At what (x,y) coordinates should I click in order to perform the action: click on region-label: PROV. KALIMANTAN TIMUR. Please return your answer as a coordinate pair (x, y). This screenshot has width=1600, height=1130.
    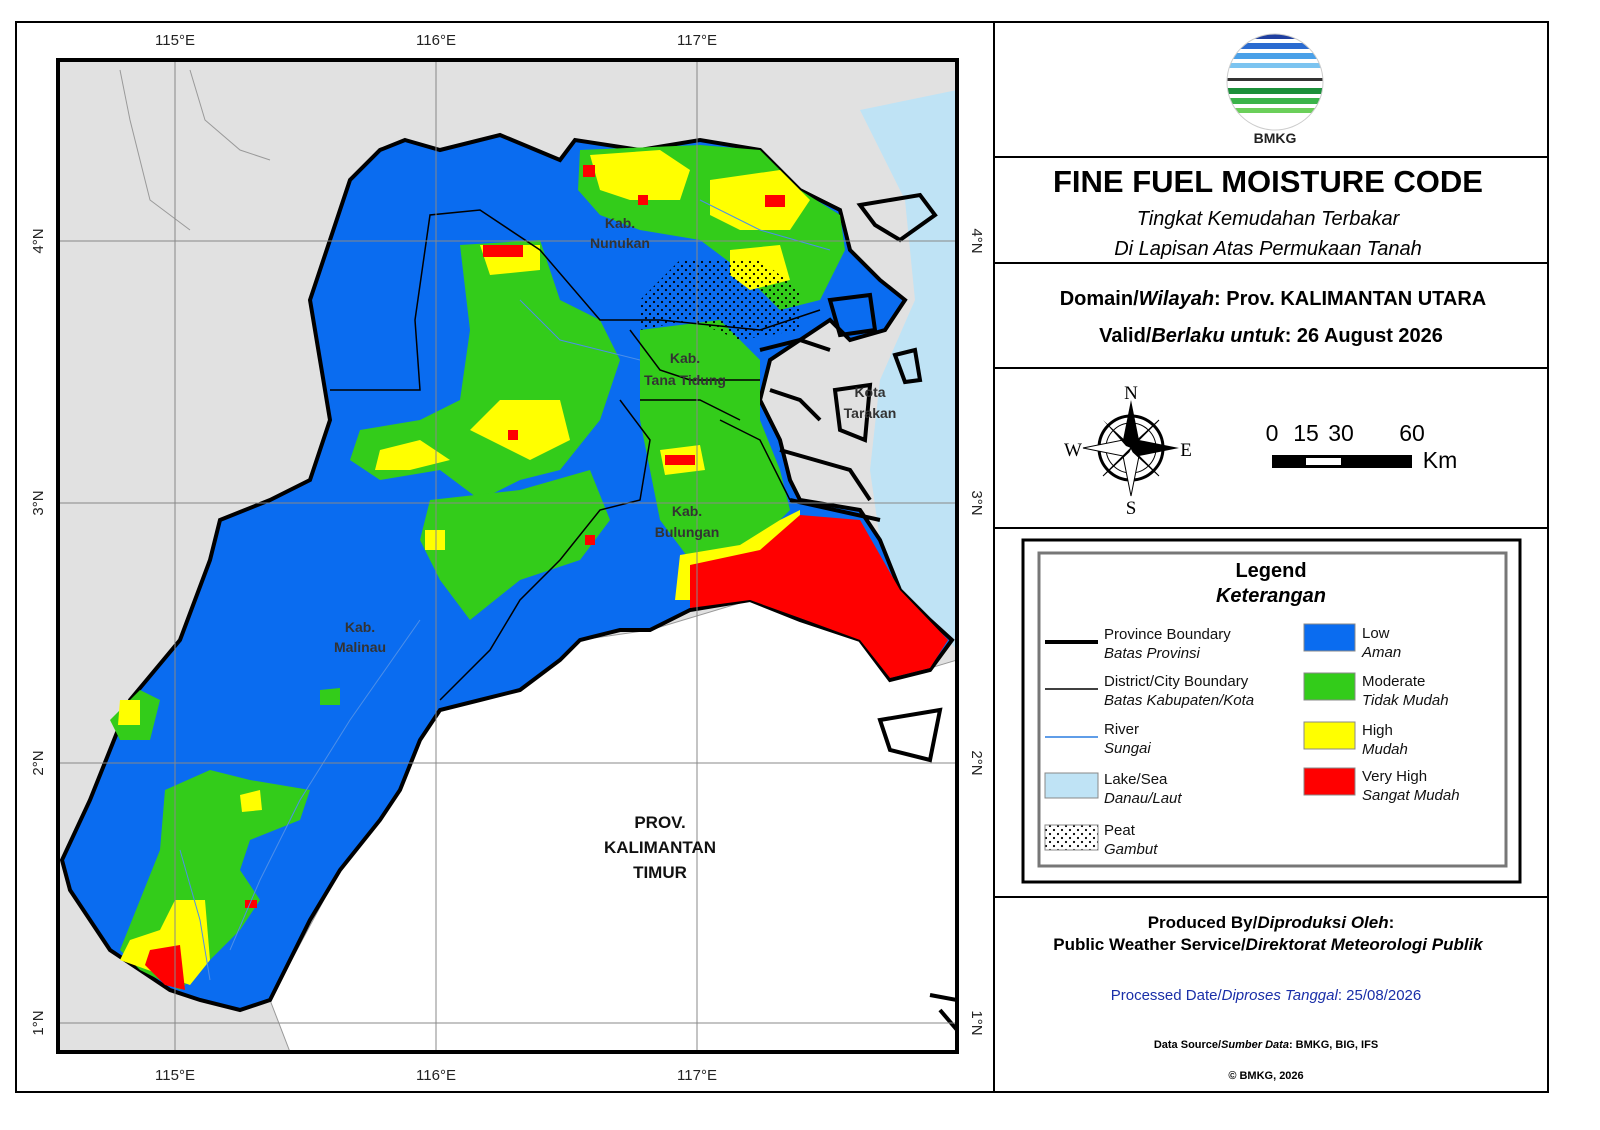
    Looking at the image, I should click on (660, 847).